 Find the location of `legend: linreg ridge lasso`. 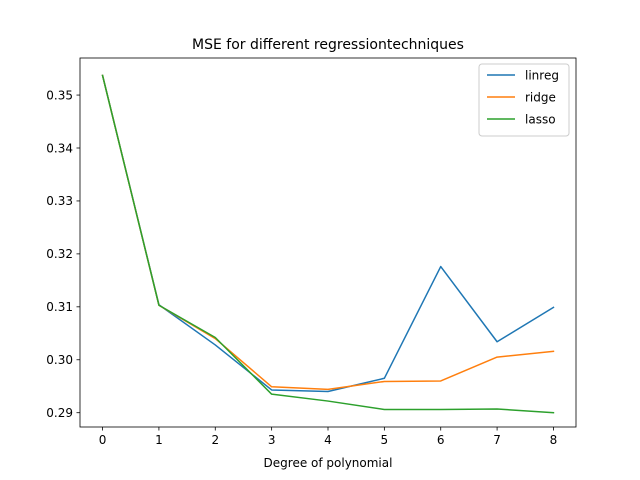

legend: linreg ridge lasso is located at coordinates (524, 100).